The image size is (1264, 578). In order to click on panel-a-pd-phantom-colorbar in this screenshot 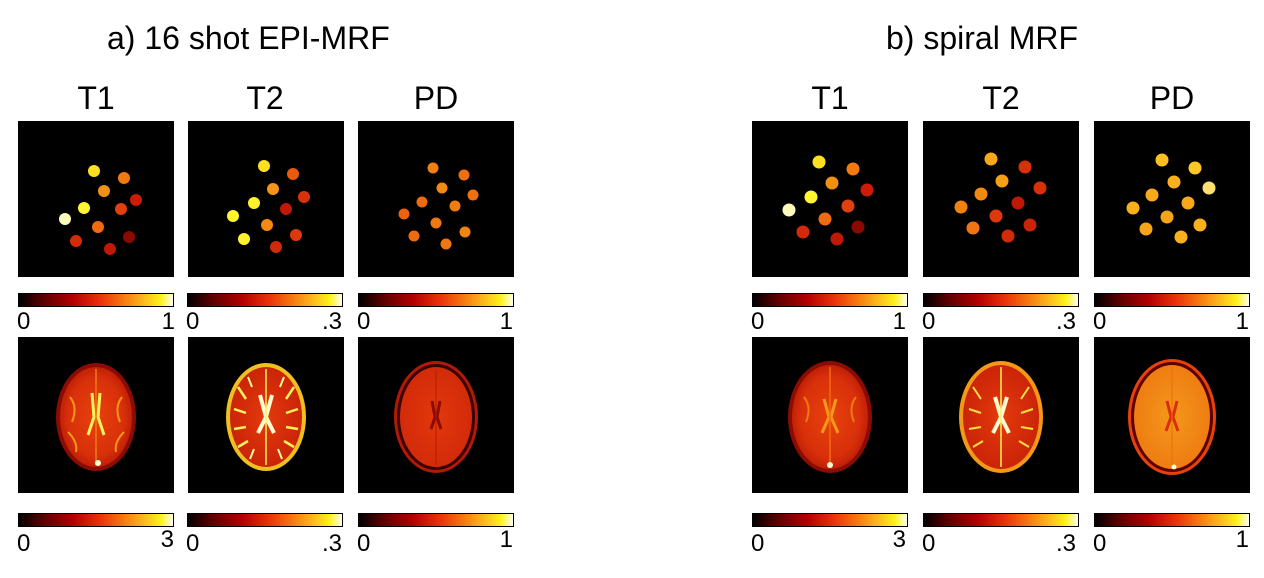, I will do `click(436, 300)`.